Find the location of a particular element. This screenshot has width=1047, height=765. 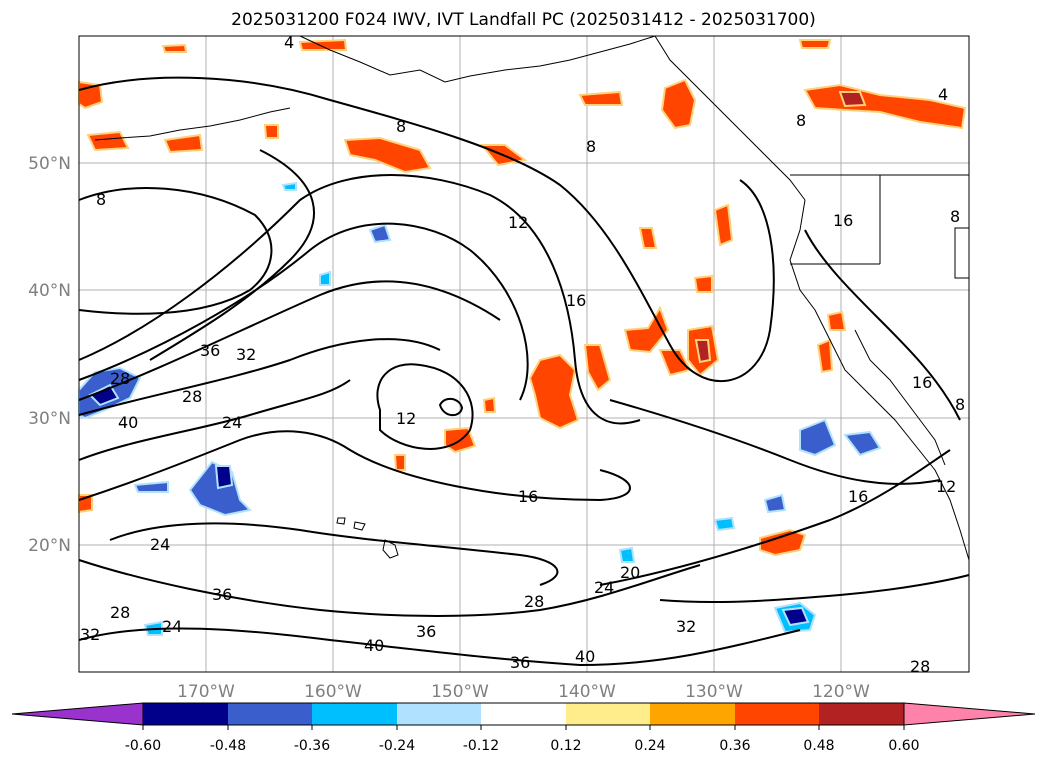

colorbar-tick-label: -0.12 is located at coordinates (481, 746).